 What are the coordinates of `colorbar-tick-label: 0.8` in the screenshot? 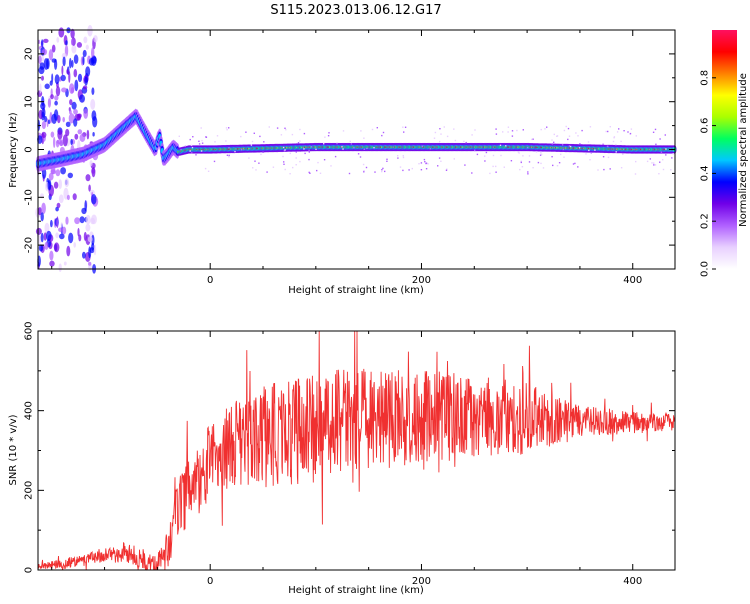 It's located at (705, 78).